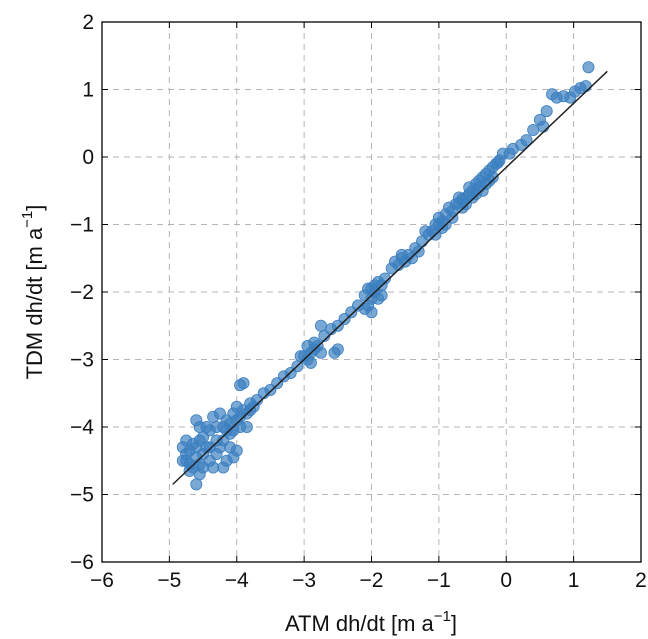 This screenshot has width=648, height=639. Describe the element at coordinates (82, 427) in the screenshot. I see `y-tick-label: −4` at that location.